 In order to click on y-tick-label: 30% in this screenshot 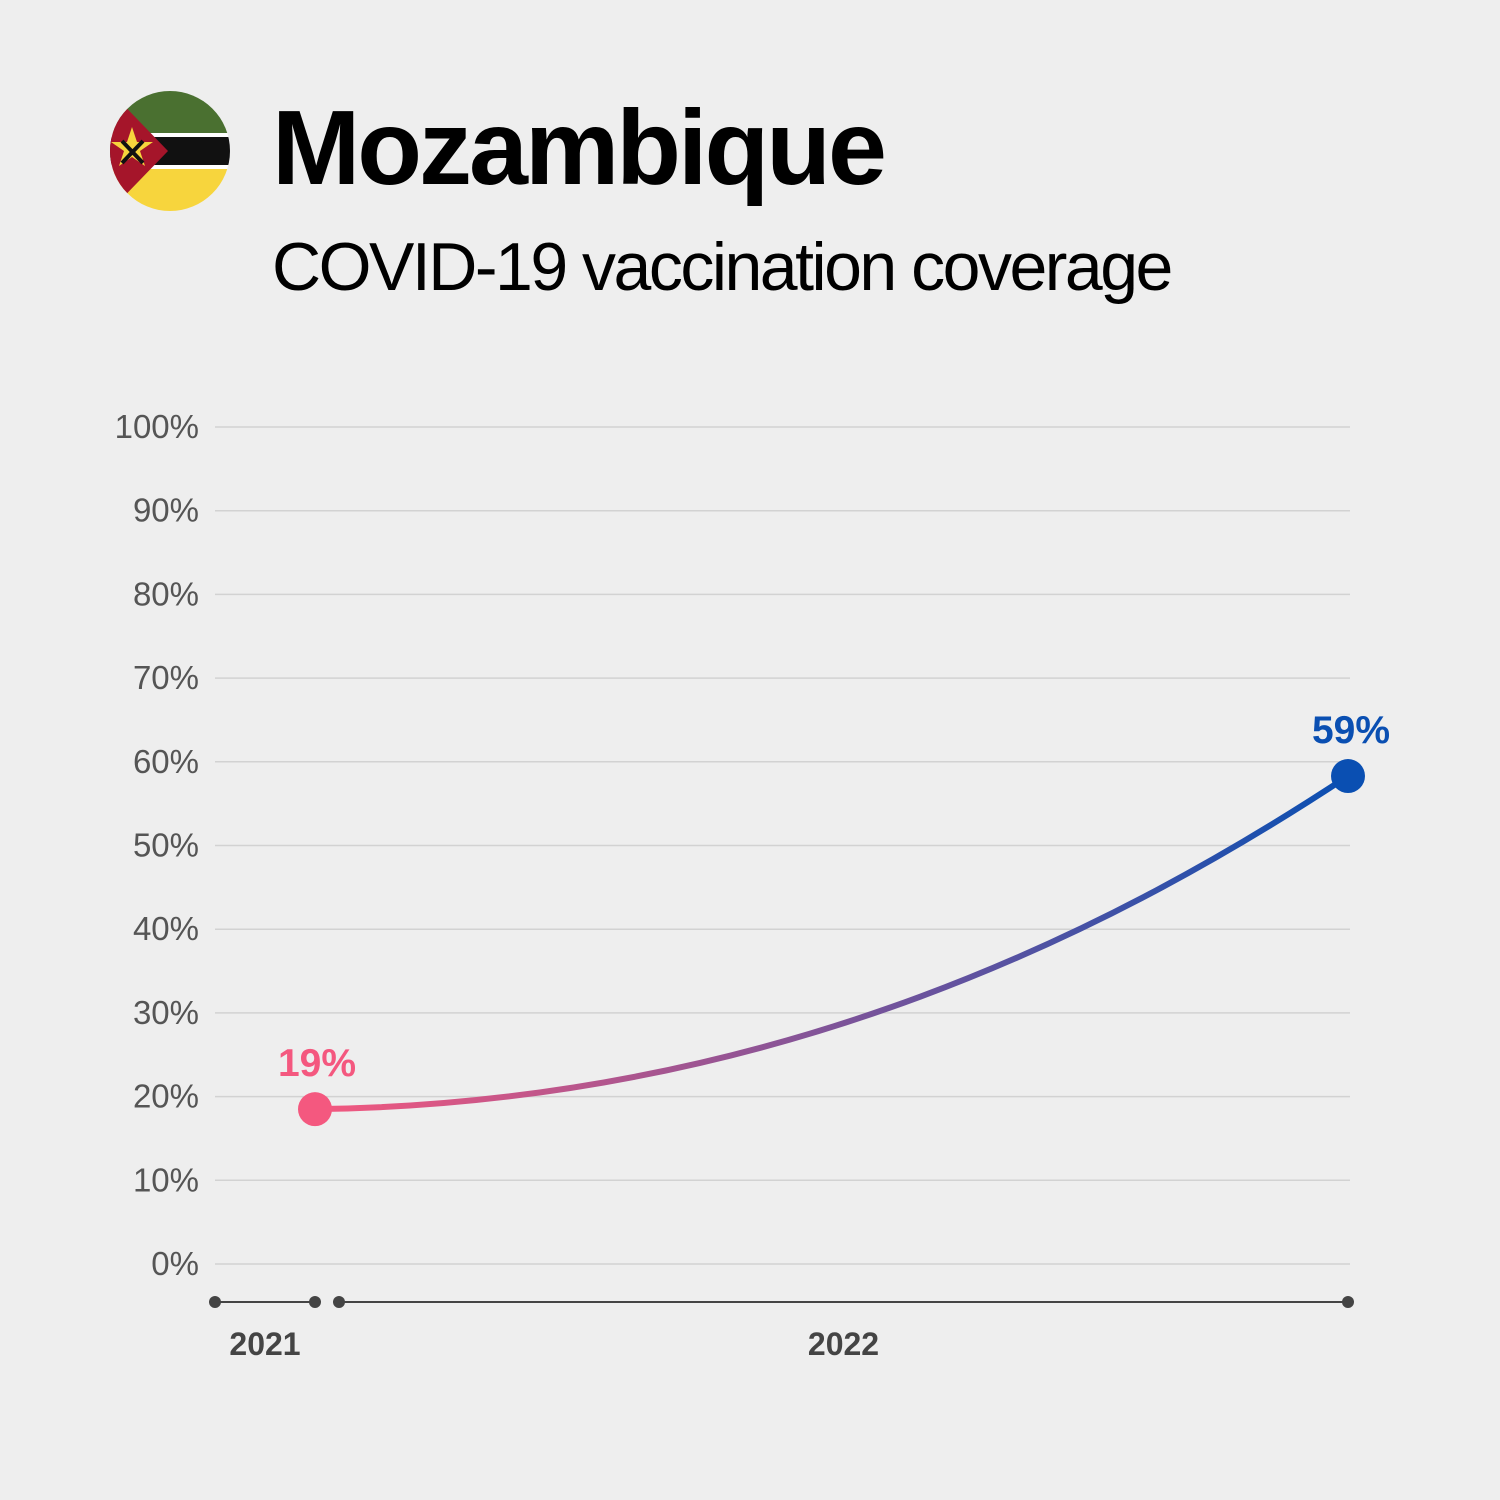, I will do `click(166, 1012)`.